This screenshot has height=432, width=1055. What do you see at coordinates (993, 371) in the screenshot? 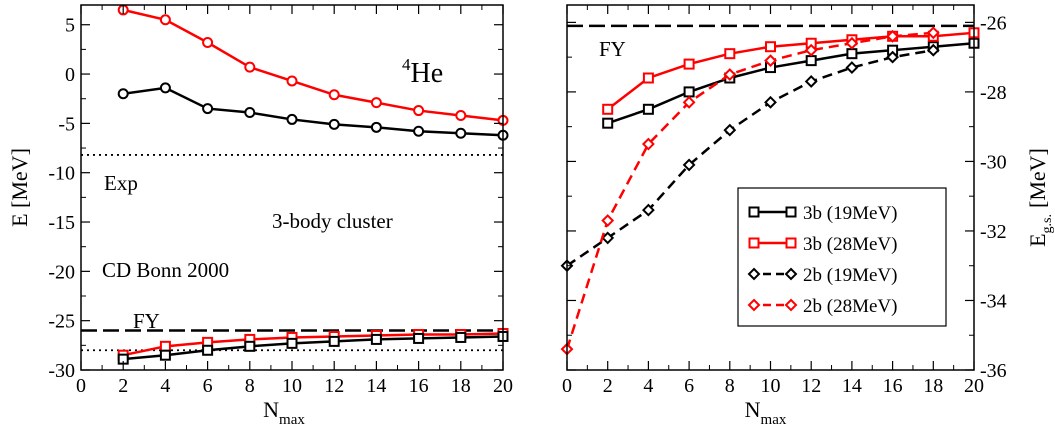
I see `y-tick-label: -36` at bounding box center [993, 371].